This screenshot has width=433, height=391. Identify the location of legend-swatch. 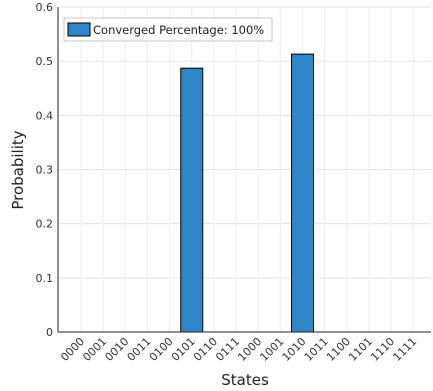
(79, 29).